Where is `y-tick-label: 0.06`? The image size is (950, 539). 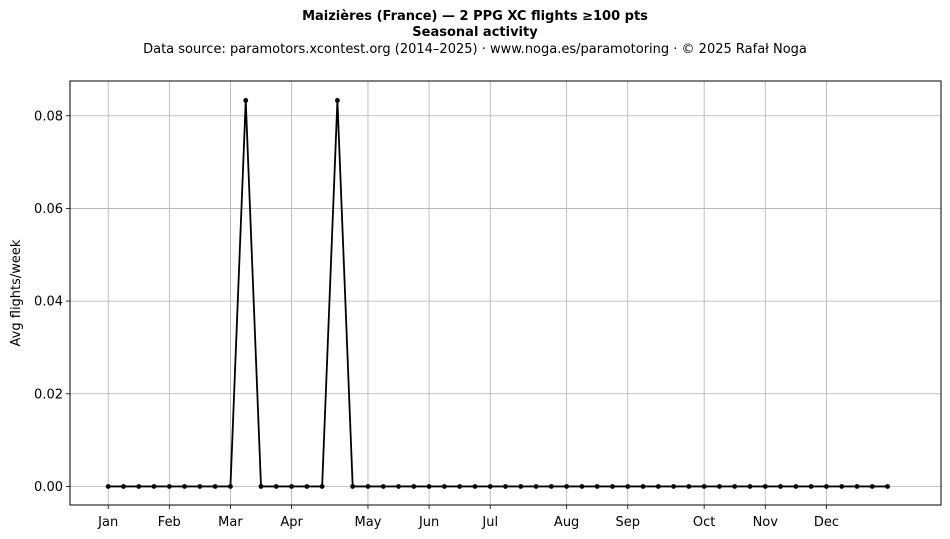 y-tick-label: 0.06 is located at coordinates (48, 209).